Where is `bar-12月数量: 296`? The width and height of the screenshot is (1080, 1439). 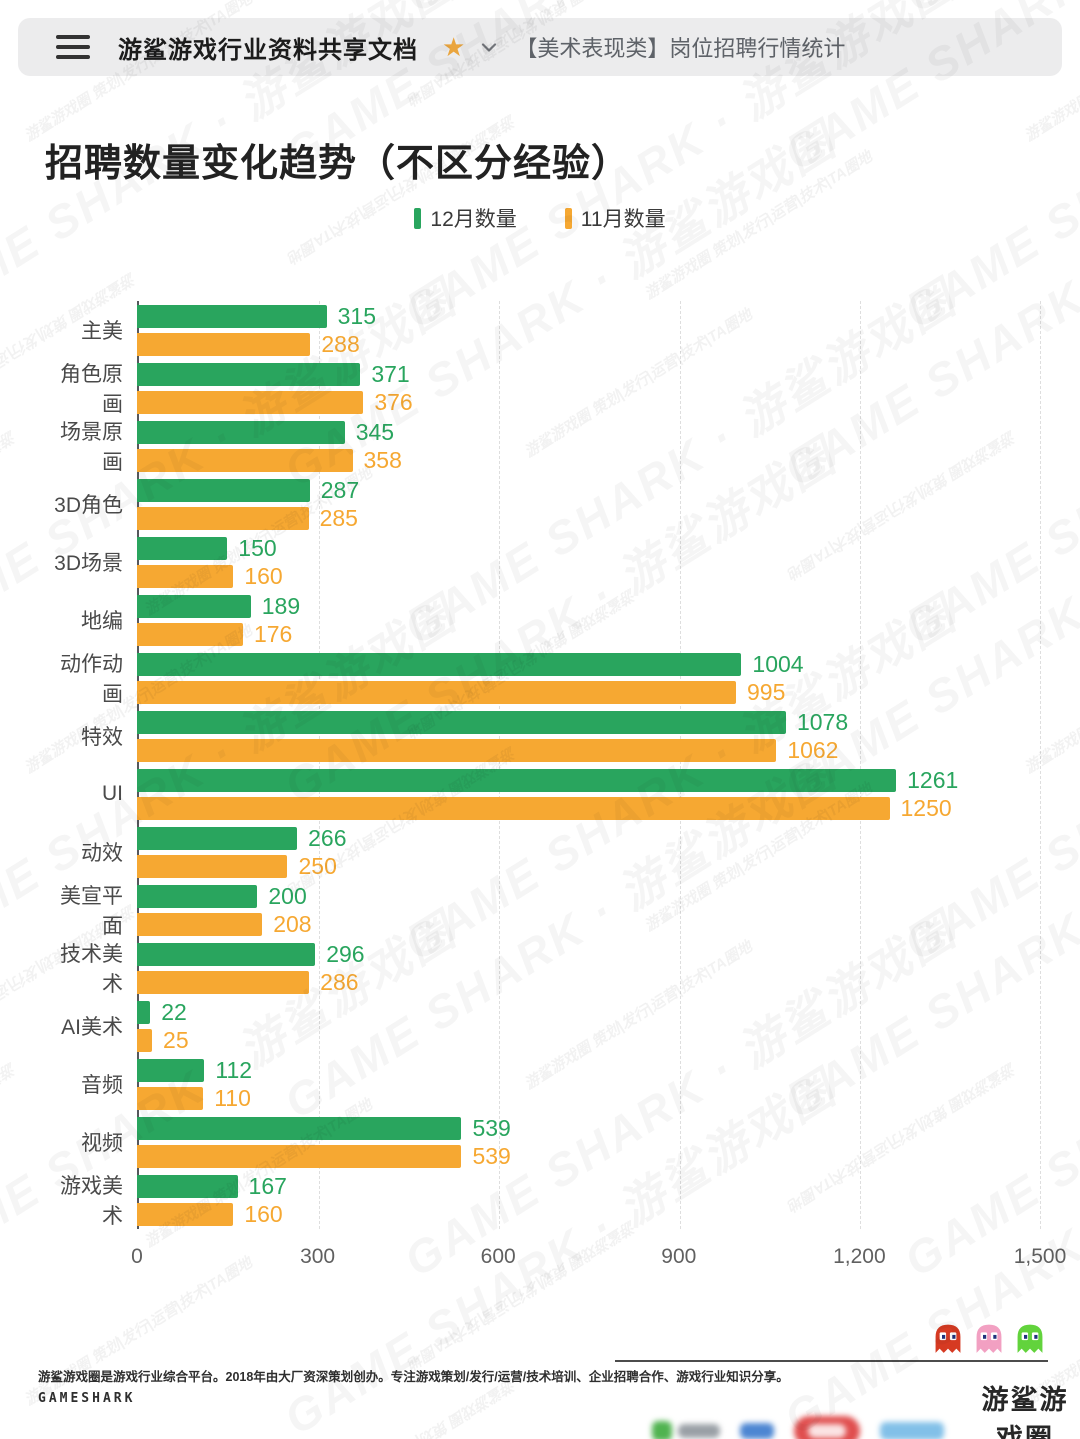
bar-12月数量: 296 is located at coordinates (251, 954).